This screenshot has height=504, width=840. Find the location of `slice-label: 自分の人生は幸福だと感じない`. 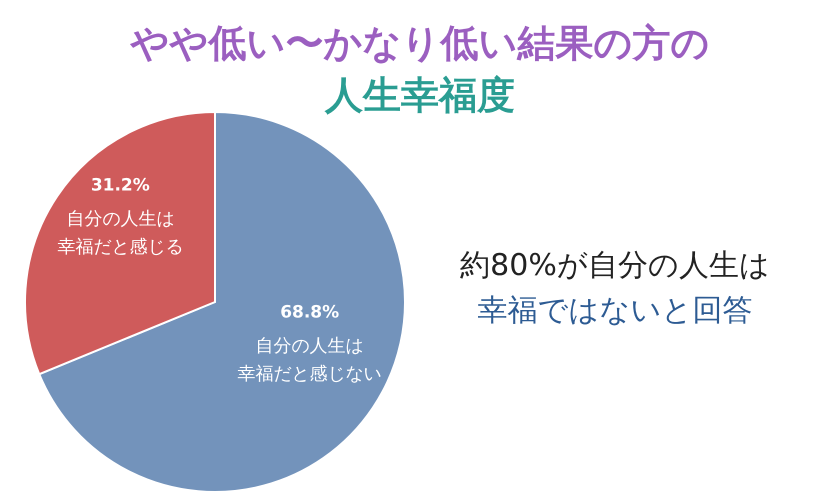

slice-label: 自分の人生は幸福だと感じない is located at coordinates (310, 359).